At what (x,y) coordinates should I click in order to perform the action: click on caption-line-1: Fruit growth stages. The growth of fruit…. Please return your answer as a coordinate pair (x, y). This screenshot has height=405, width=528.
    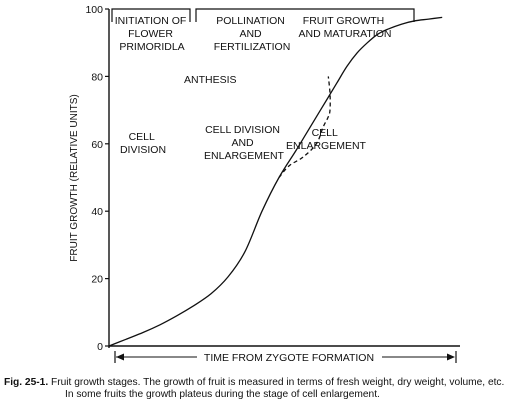
    Looking at the image, I should click on (278, 382).